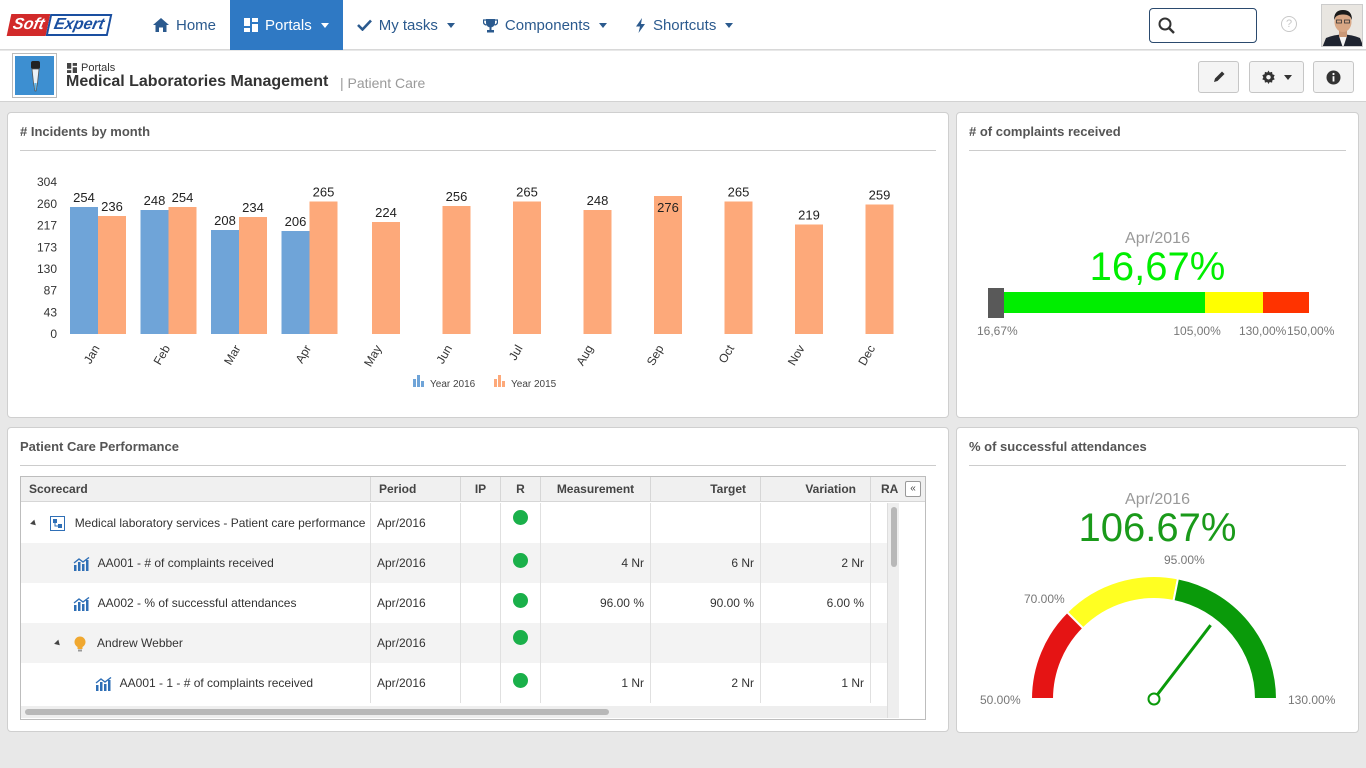 Image resolution: width=1366 pixels, height=768 pixels. I want to click on attendances-title: % of successful attendances, so click(1058, 446).